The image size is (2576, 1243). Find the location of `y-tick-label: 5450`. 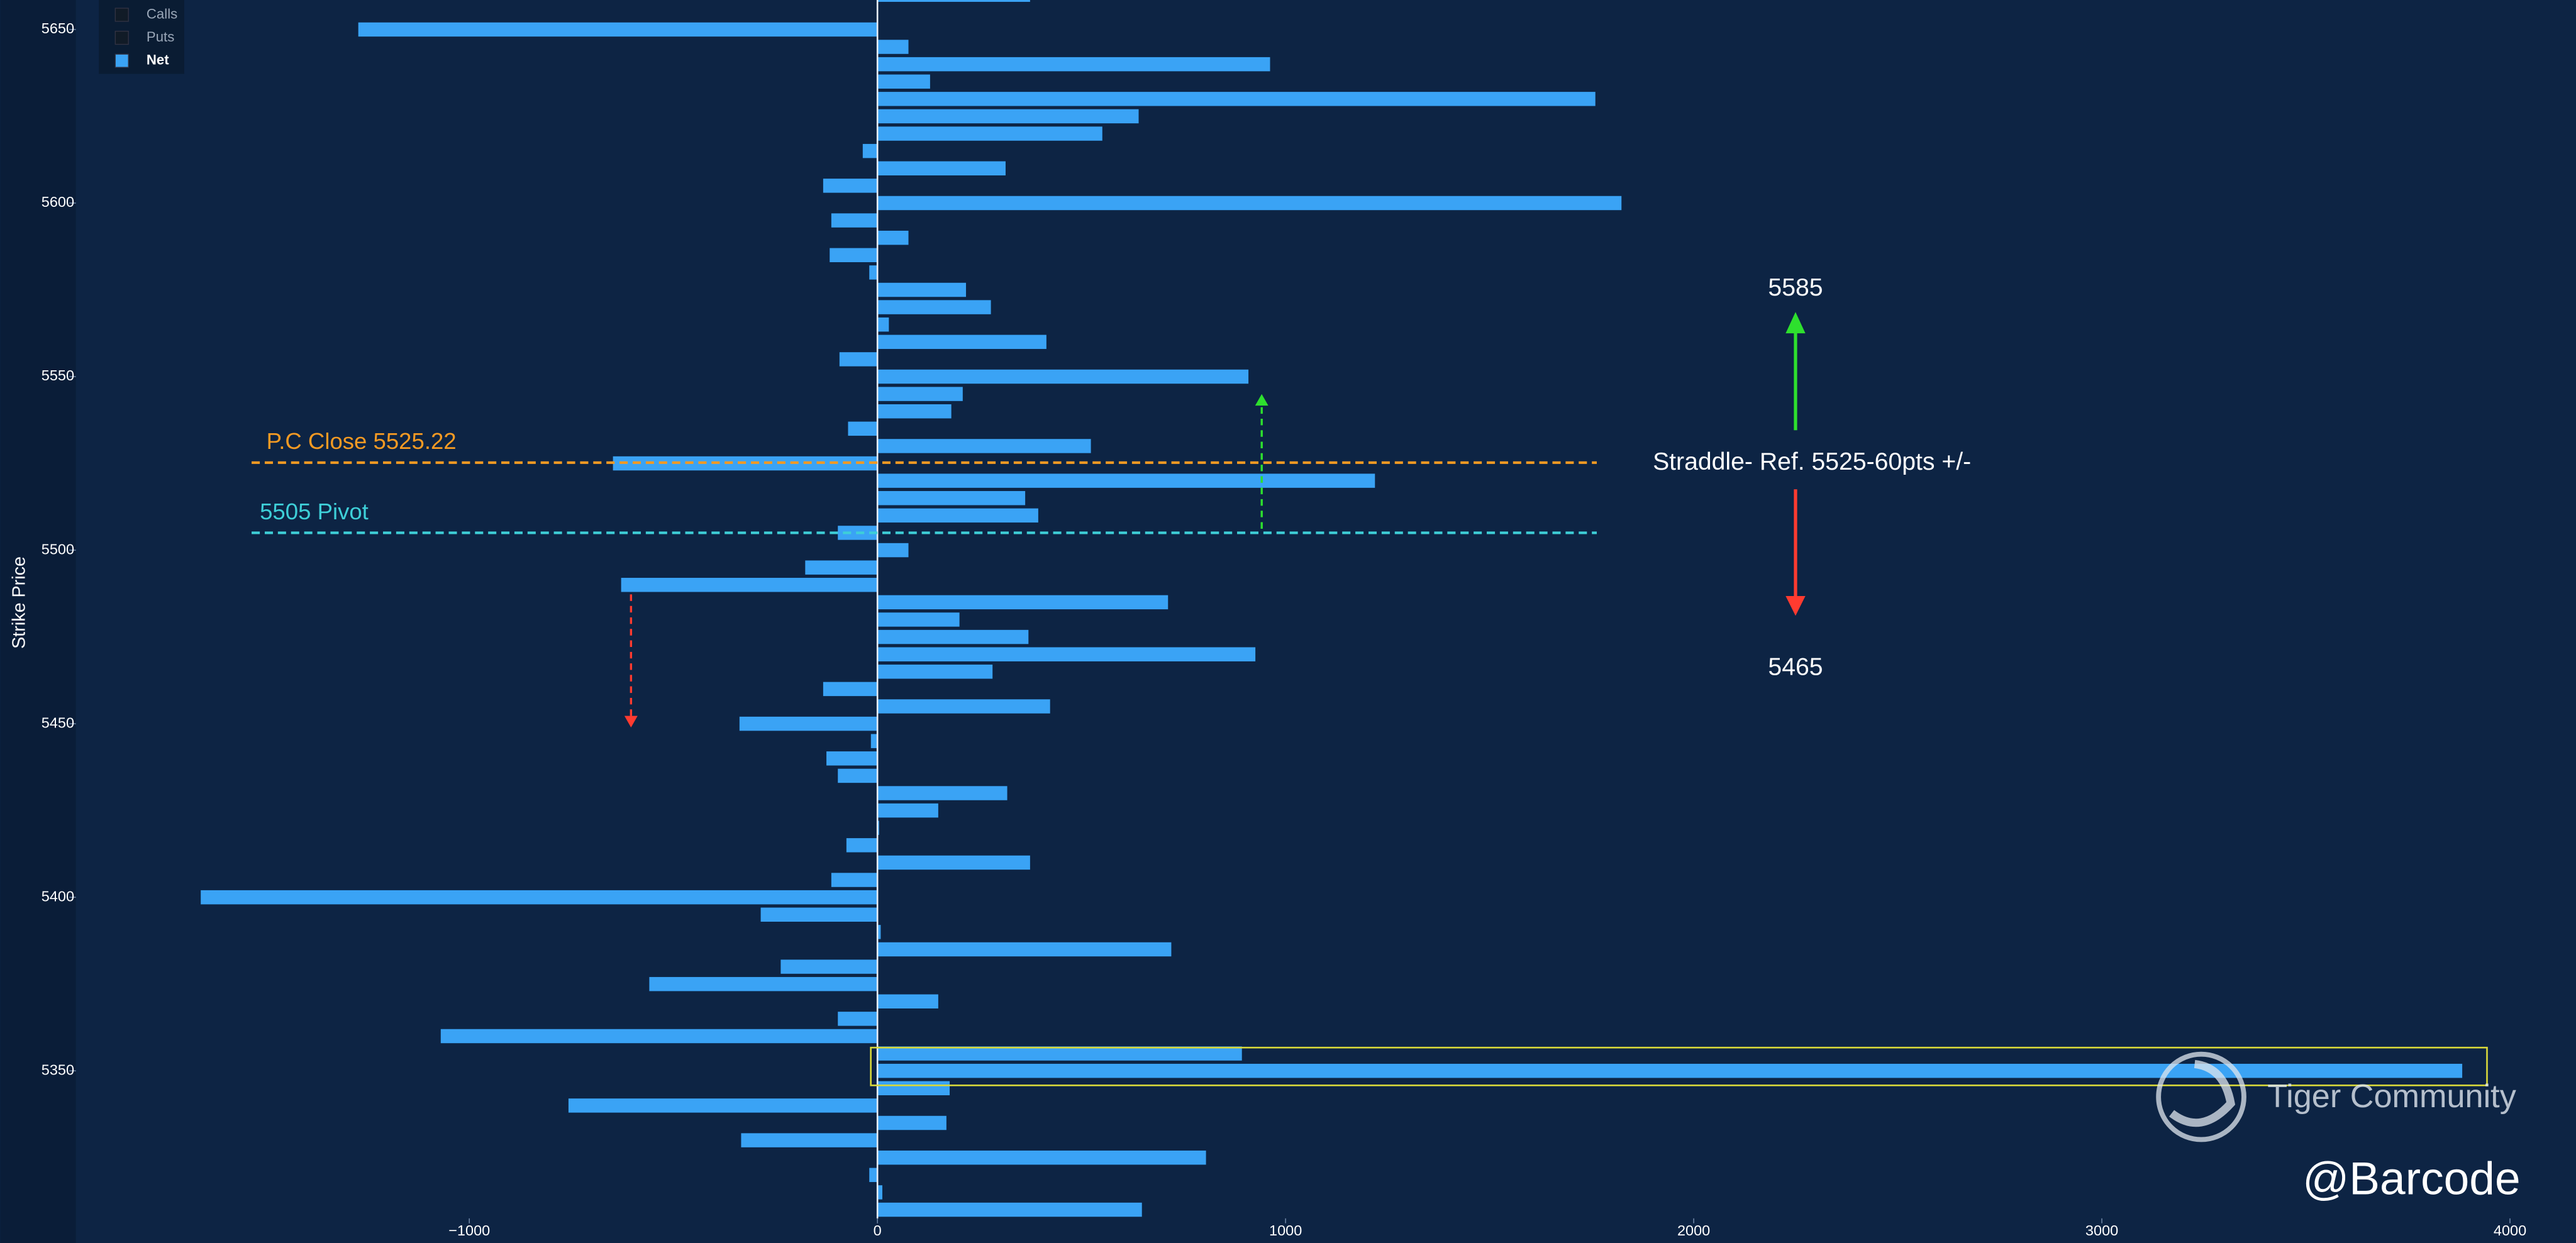

y-tick-label: 5450 is located at coordinates (58, 723).